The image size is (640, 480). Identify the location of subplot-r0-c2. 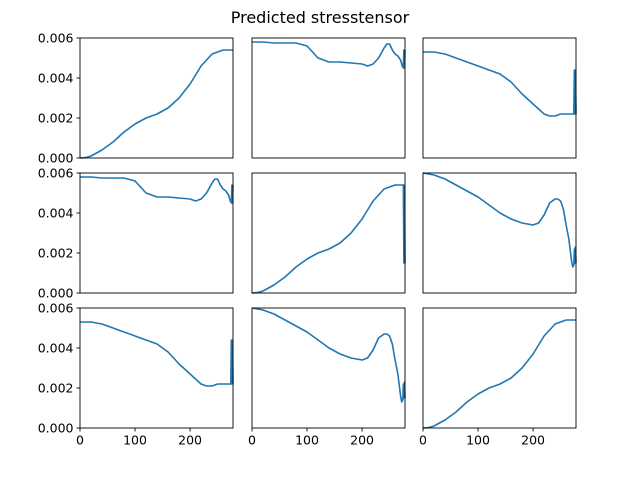
(499, 98).